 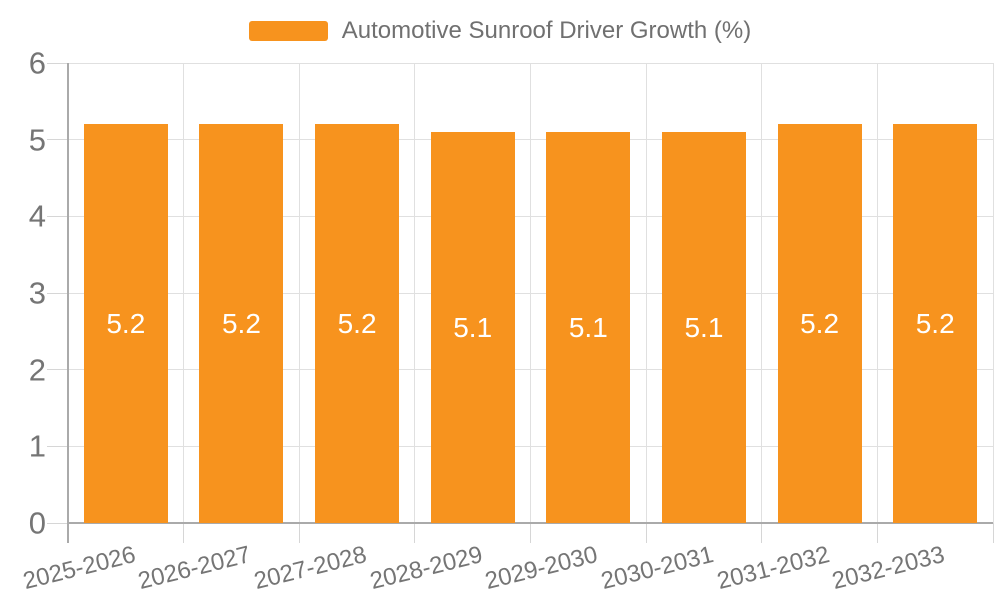 I want to click on x-axis-line, so click(x=530, y=523).